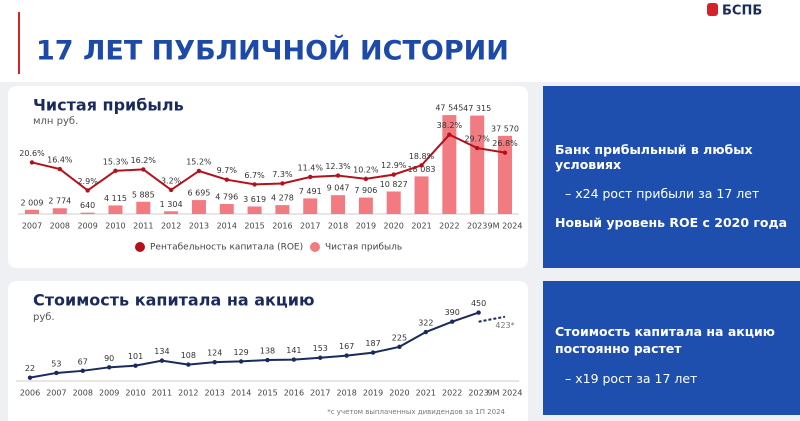  Describe the element at coordinates (240, 352) in the screenshot. I see `data-label: 129` at that location.